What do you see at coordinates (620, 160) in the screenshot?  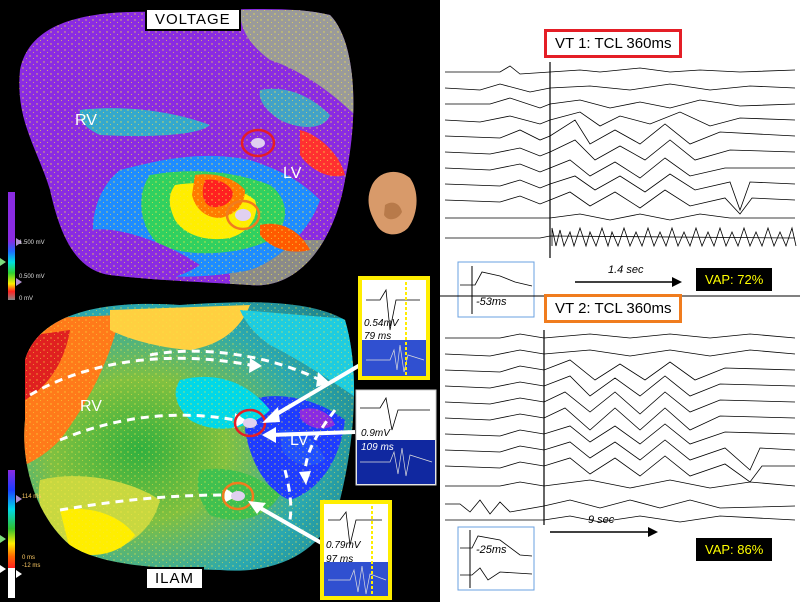 I see `vt1-tracings` at bounding box center [620, 160].